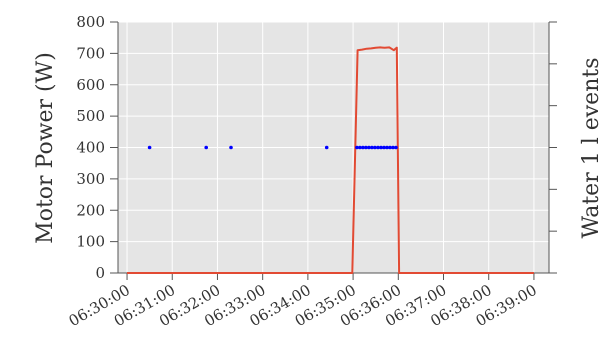 The image size is (616, 351). Describe the element at coordinates (90, 179) in the screenshot. I see `y-tick-label: 300` at that location.